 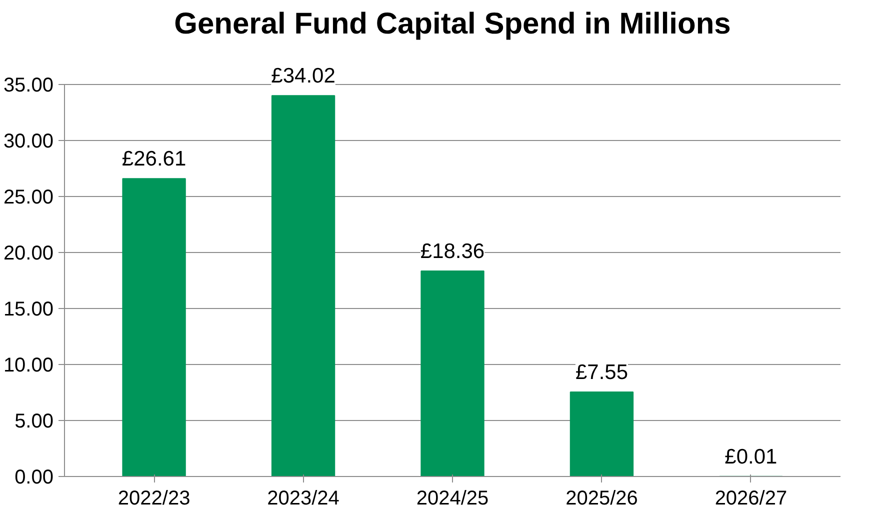 What do you see at coordinates (452, 24) in the screenshot?
I see `chart-title: General Fund Capital Spend in Millions` at bounding box center [452, 24].